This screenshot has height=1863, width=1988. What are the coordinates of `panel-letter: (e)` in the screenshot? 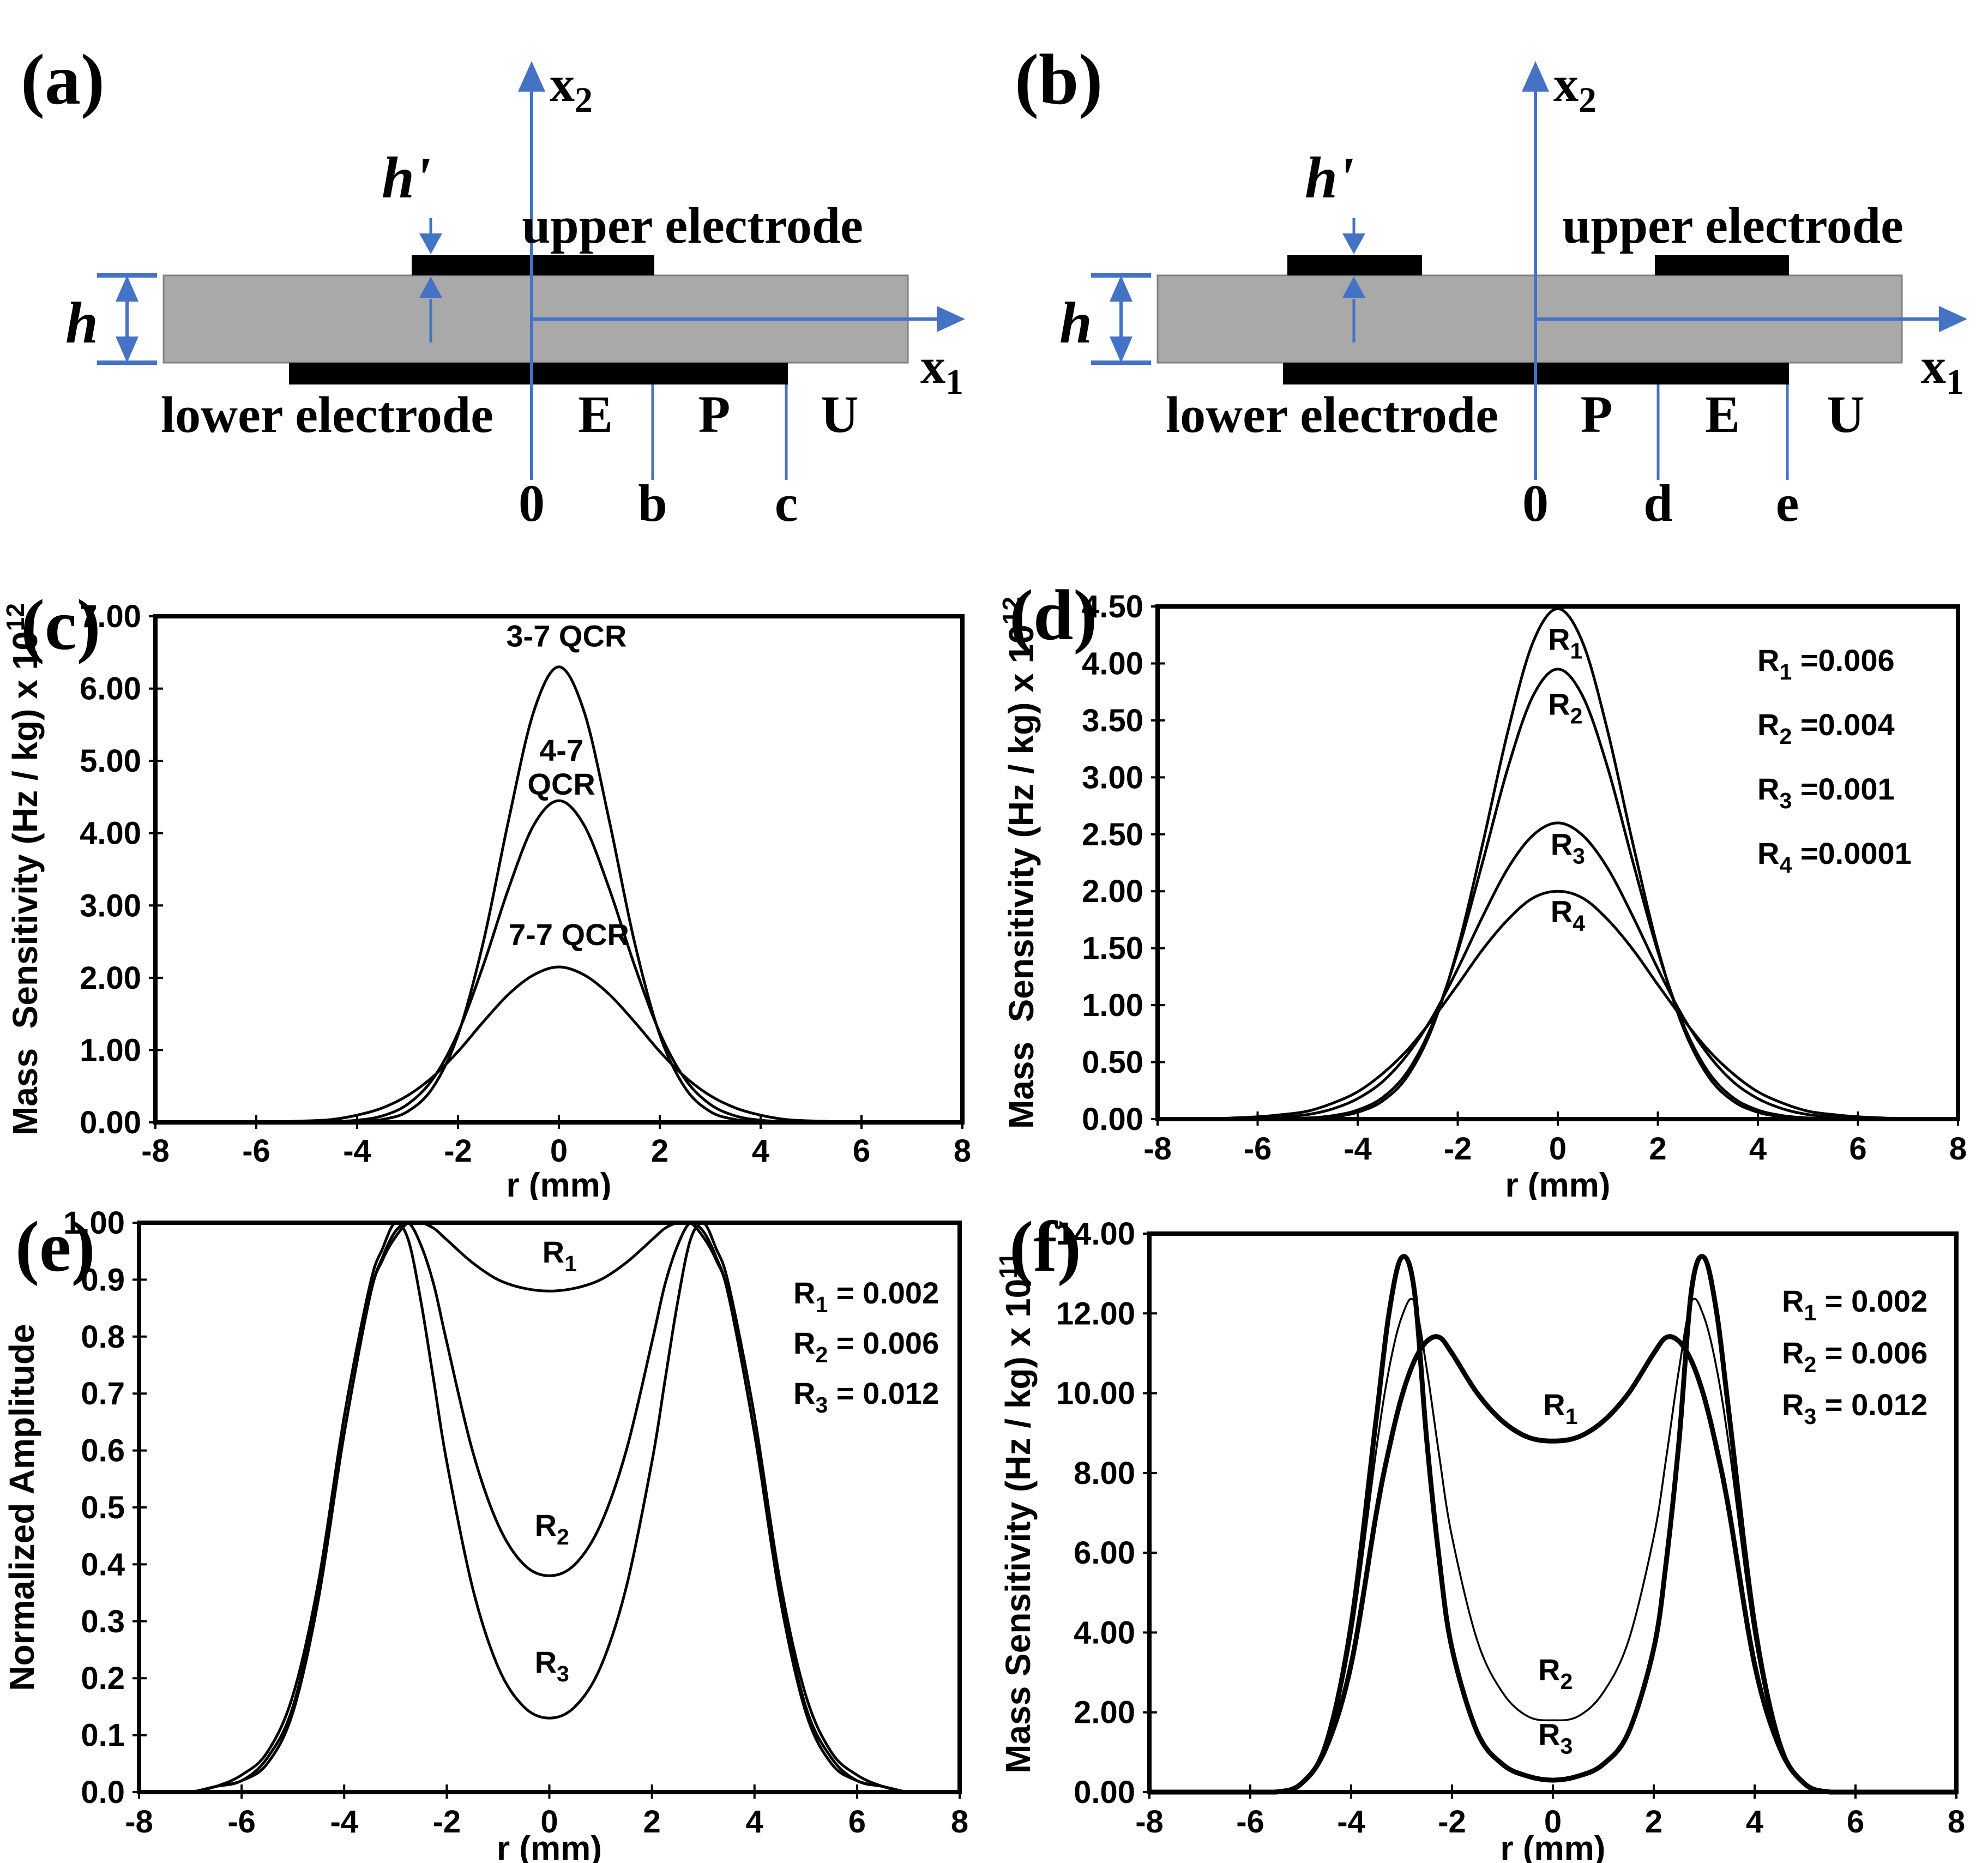 It's located at (55, 1246).